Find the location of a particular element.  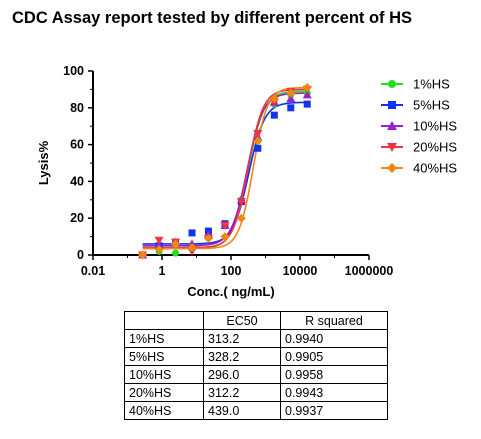

y-tick-label: 60 is located at coordinates (77, 145).